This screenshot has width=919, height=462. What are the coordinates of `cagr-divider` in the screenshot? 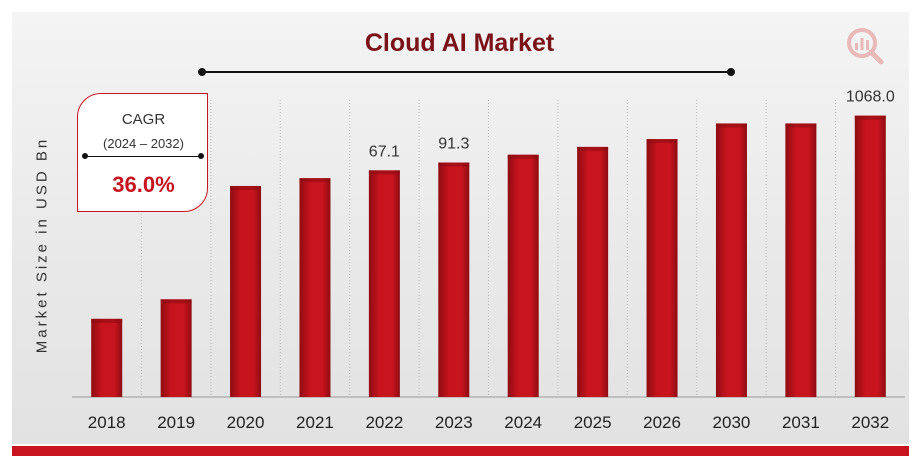 It's located at (142, 156).